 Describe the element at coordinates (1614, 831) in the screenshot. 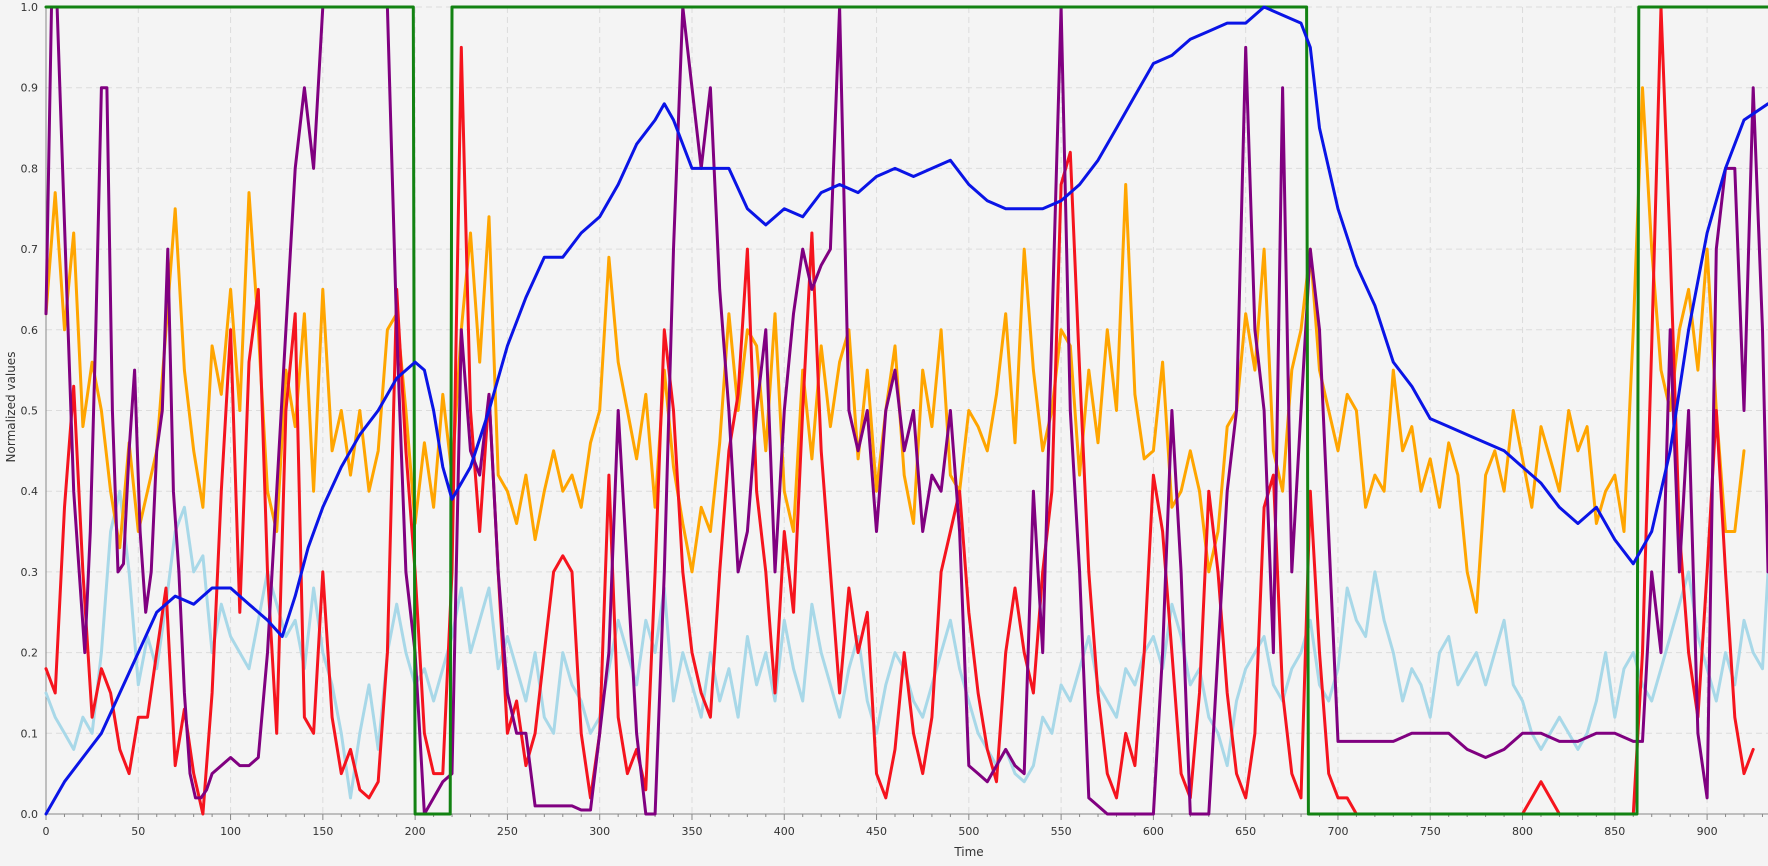

I see `x-tick-label: 850` at that location.